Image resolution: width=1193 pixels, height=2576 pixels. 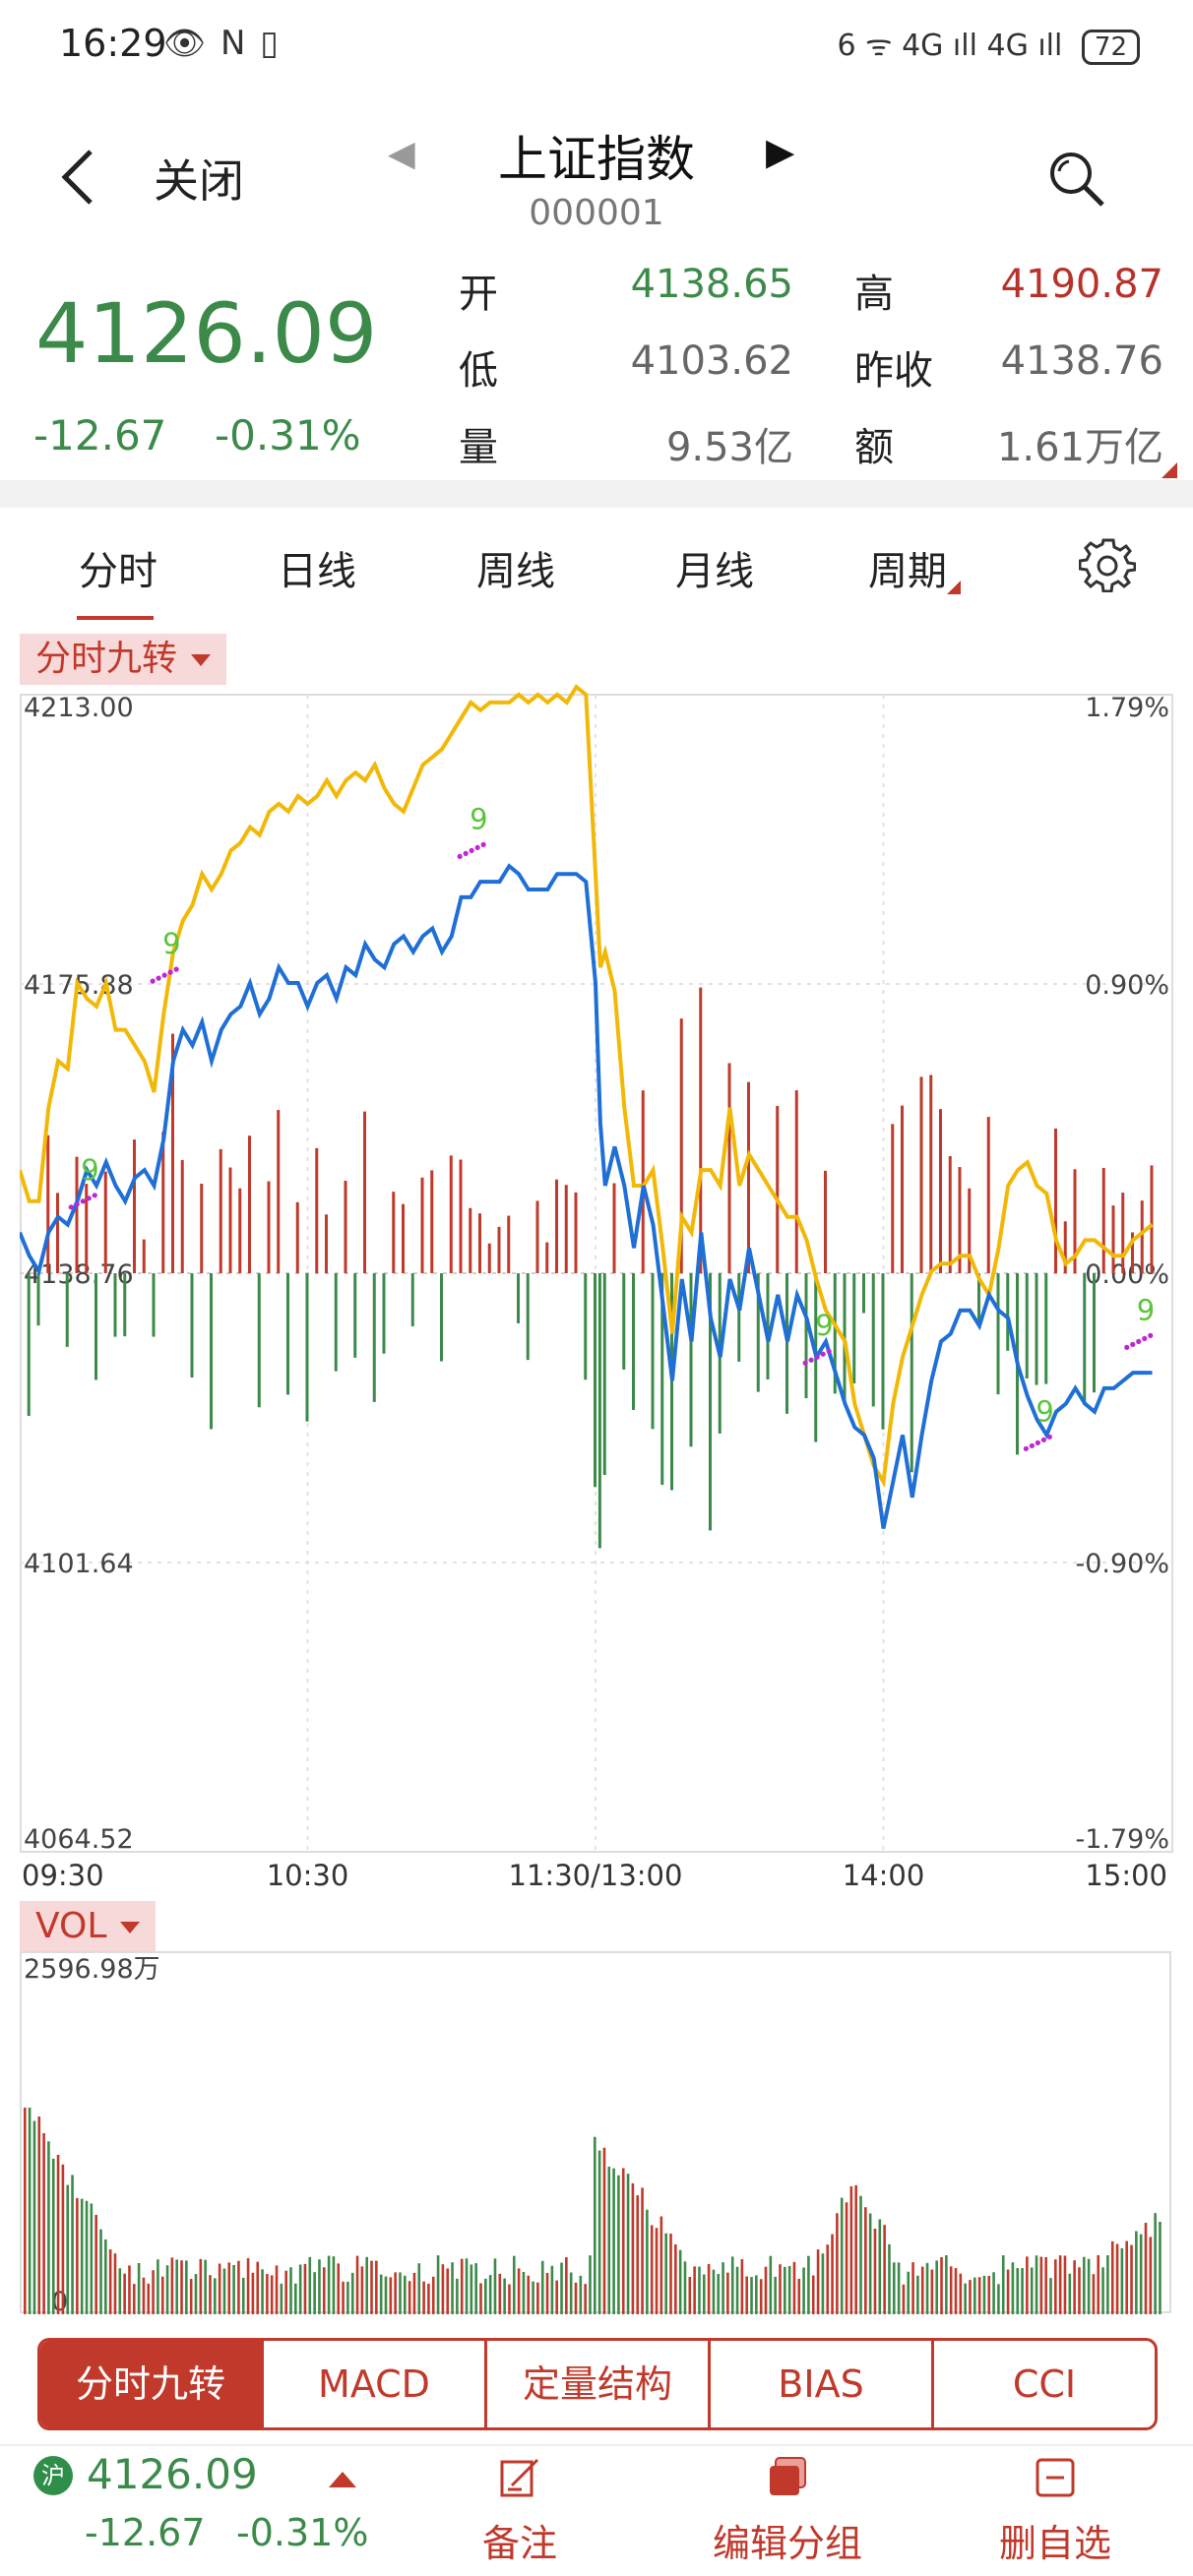 What do you see at coordinates (787, 2511) in the screenshot?
I see `edit-group-button: 编辑分组` at bounding box center [787, 2511].